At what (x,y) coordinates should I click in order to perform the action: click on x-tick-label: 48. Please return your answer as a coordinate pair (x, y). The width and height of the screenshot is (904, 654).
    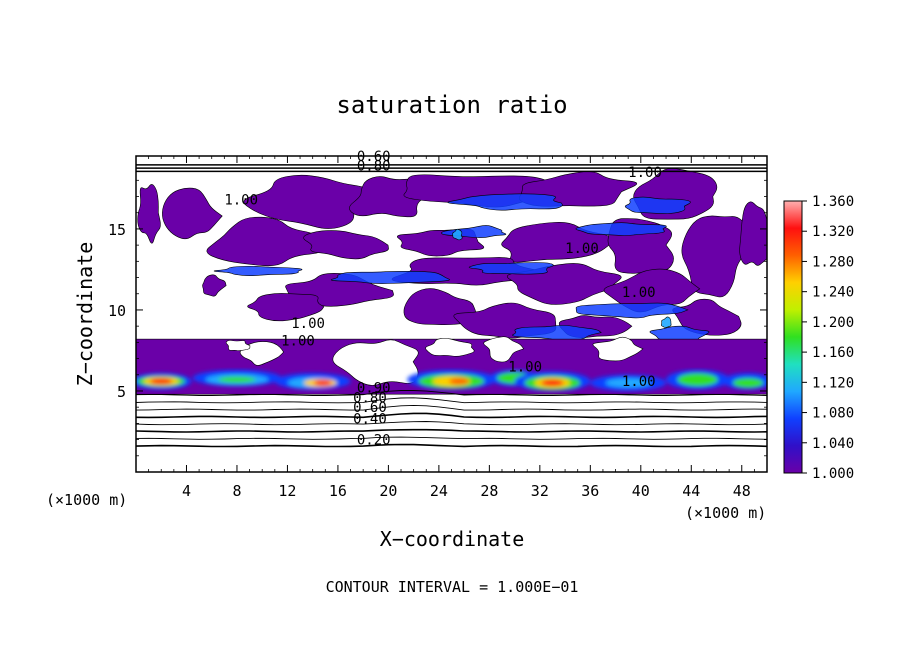
    Looking at the image, I should click on (742, 491).